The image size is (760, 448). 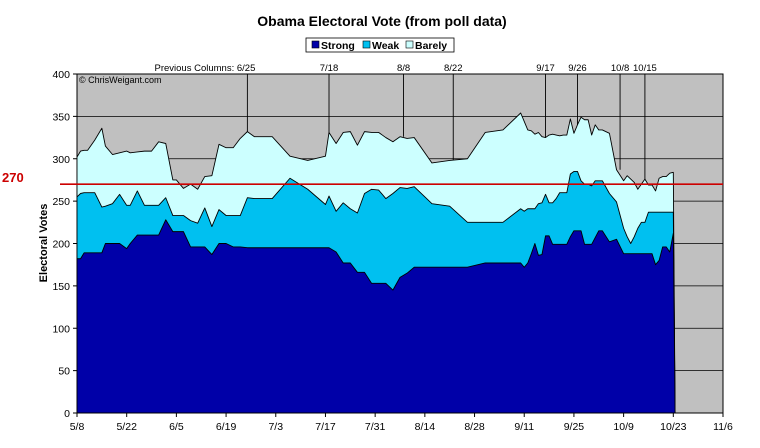 What do you see at coordinates (226, 427) in the screenshot?
I see `x-tick-label: 6/19` at bounding box center [226, 427].